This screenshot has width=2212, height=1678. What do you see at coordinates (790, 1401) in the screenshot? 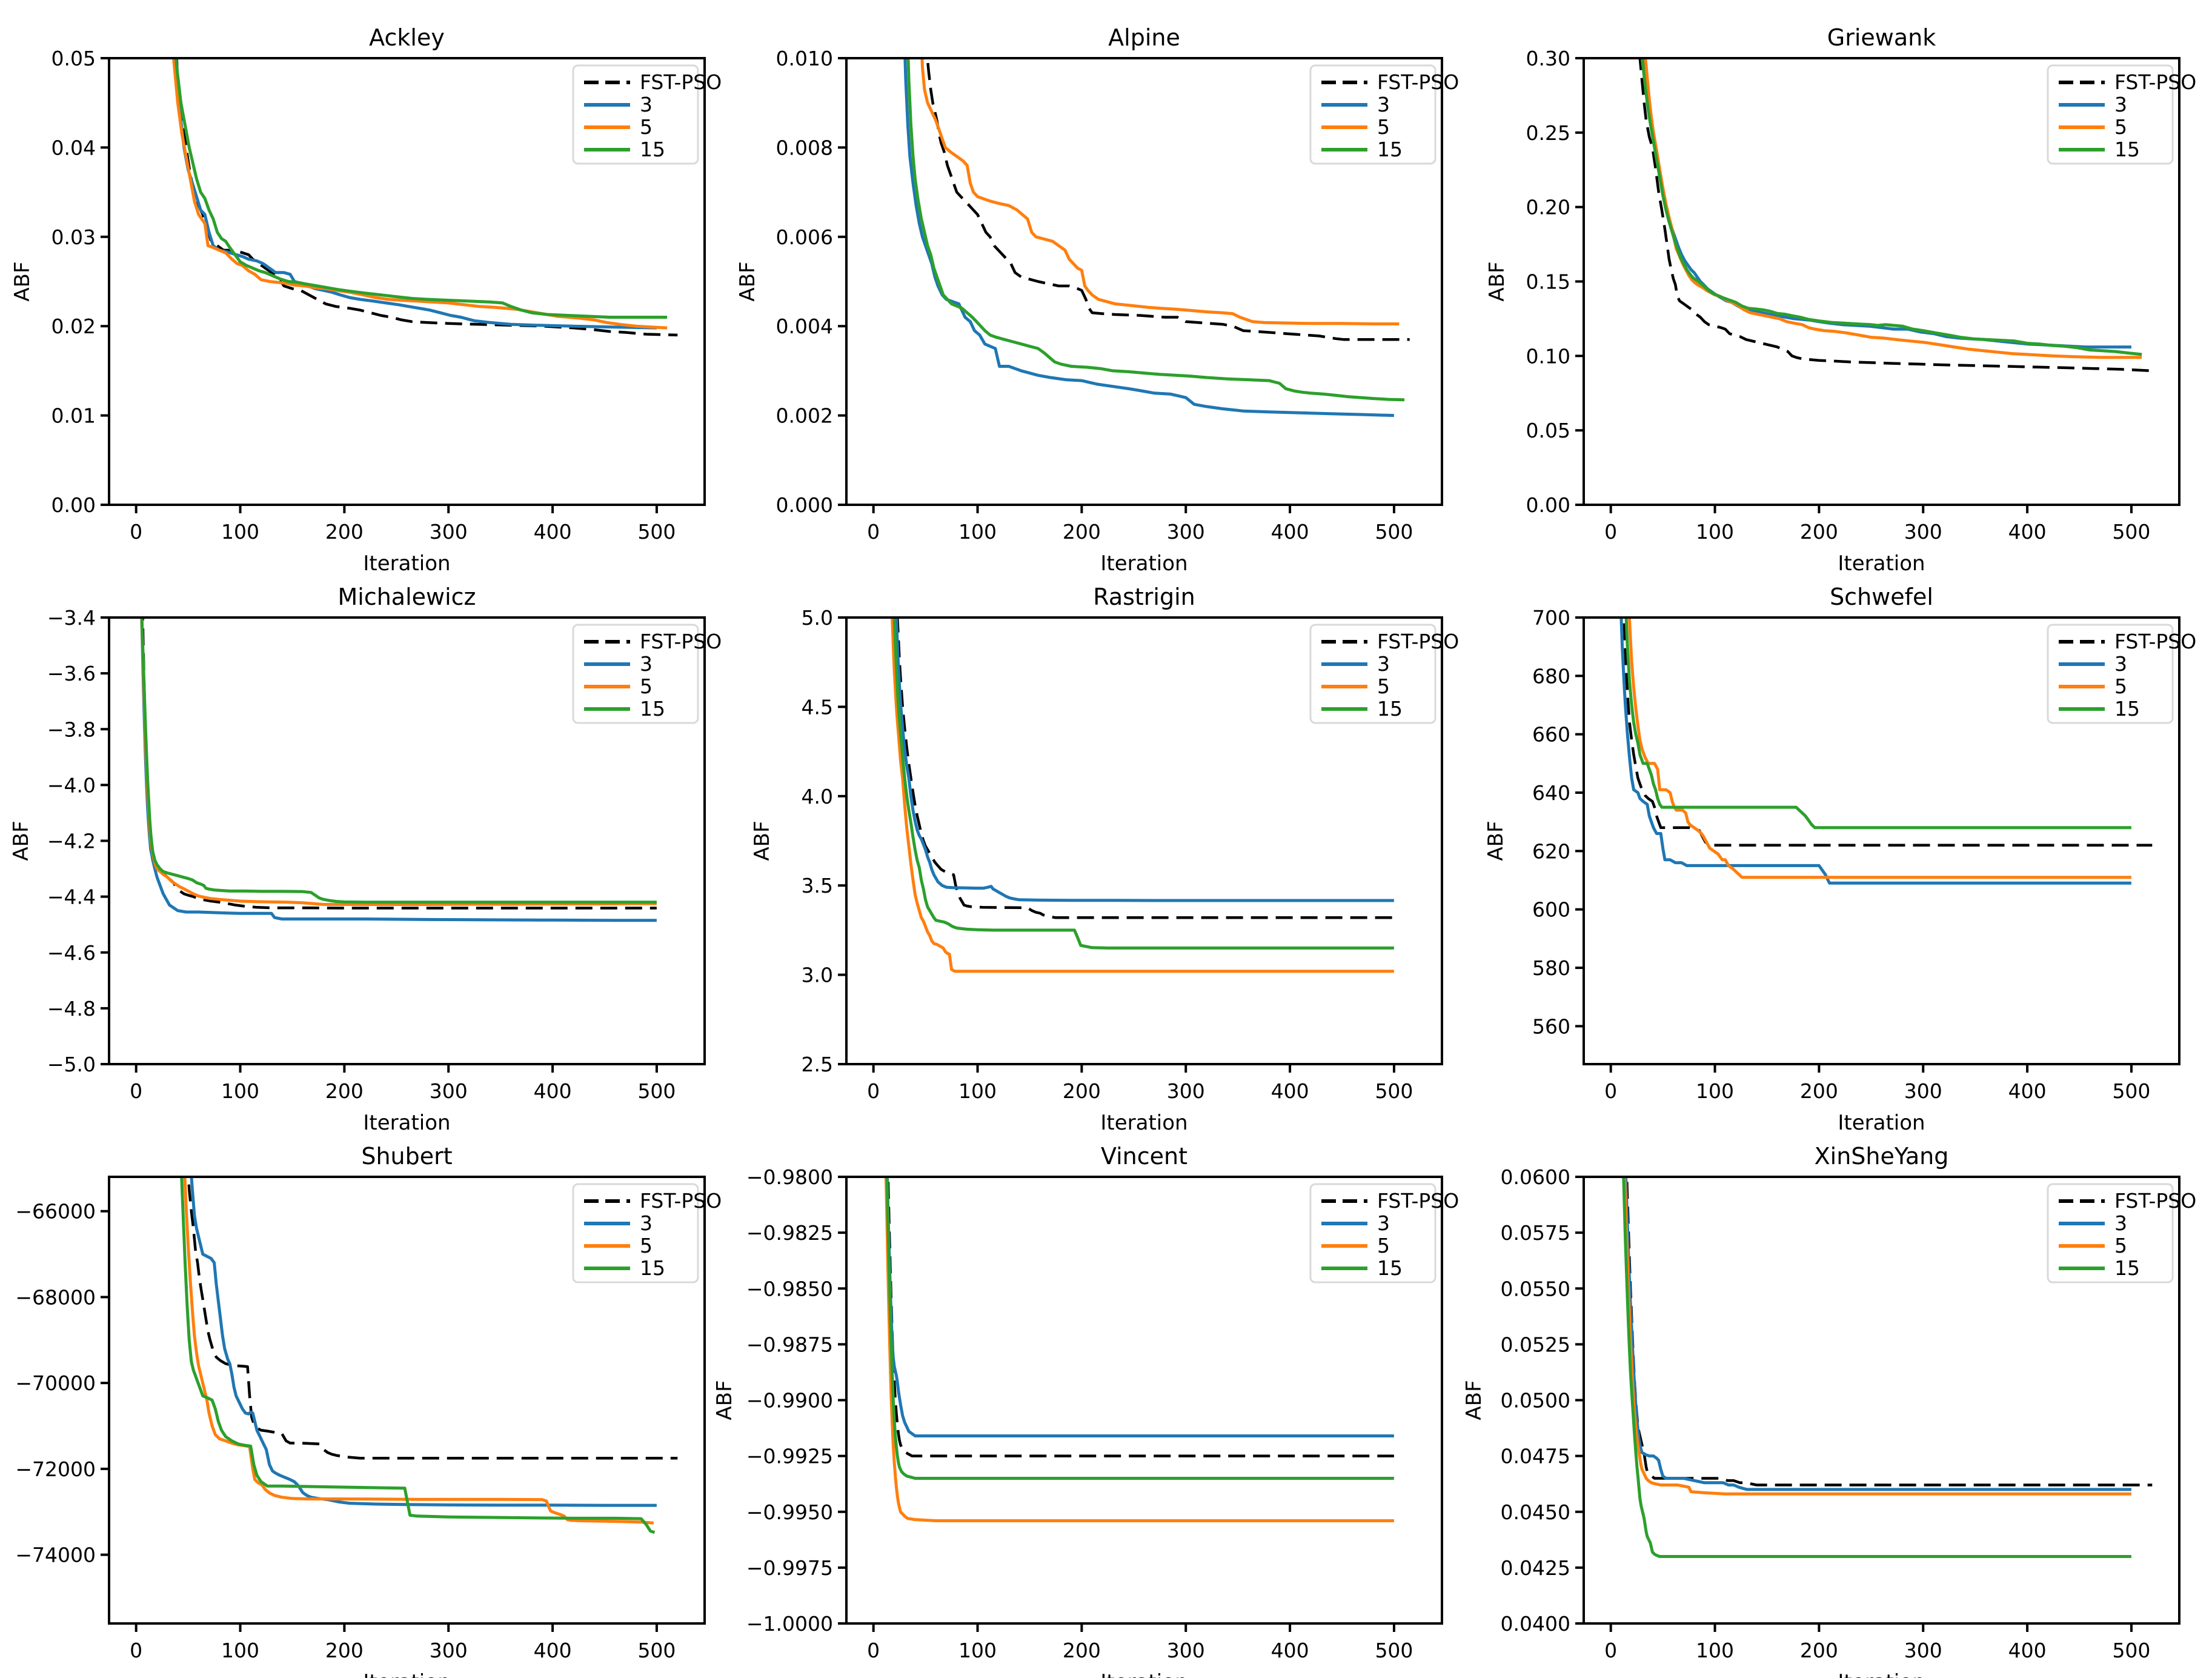
I see `y-tick-label: −0.9900` at bounding box center [790, 1401].